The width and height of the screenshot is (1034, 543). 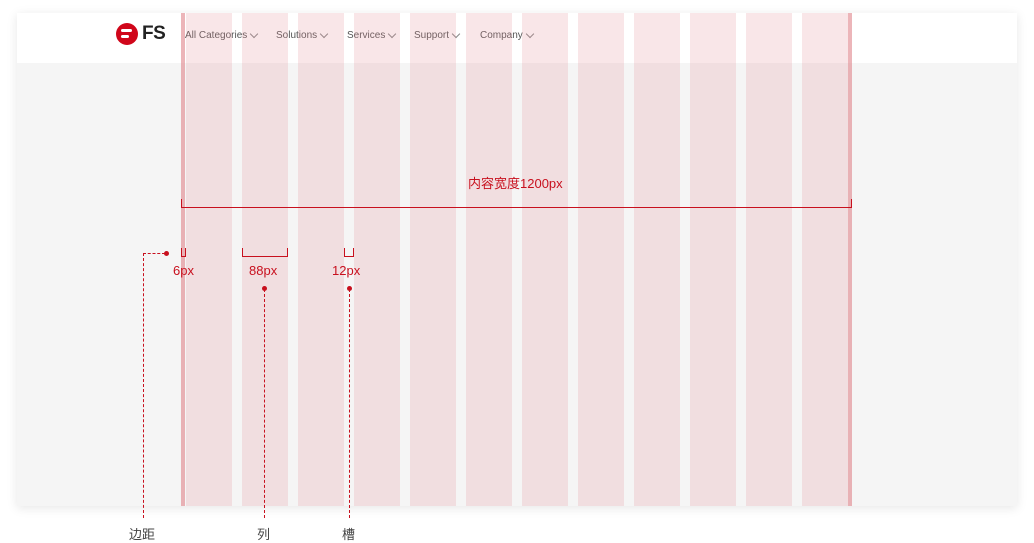 What do you see at coordinates (851, 203) in the screenshot?
I see `content-width-tick-right` at bounding box center [851, 203].